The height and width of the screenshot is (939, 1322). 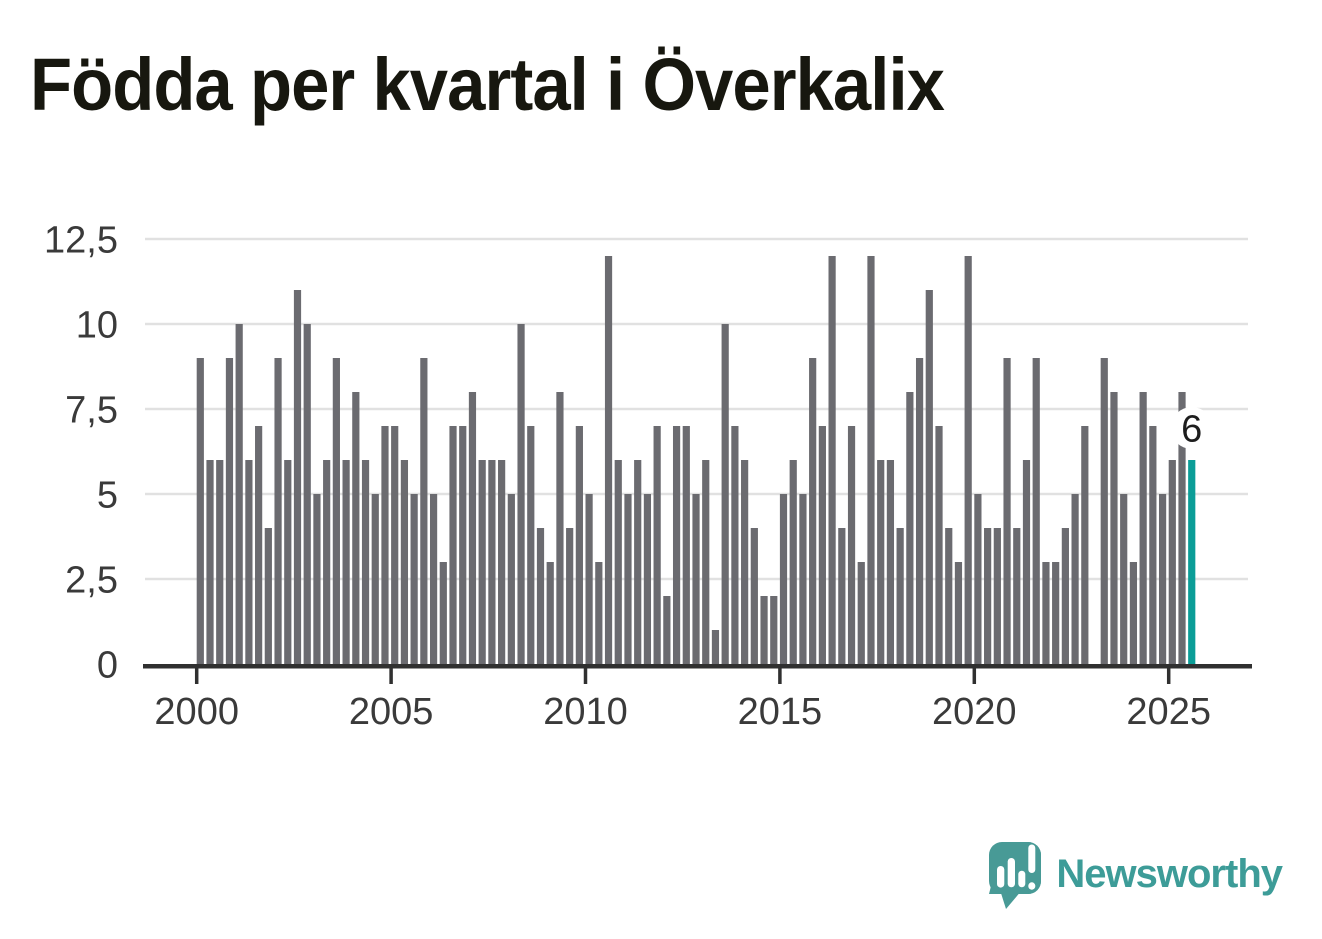 What do you see at coordinates (910, 528) in the screenshot?
I see `bar-2018-q2` at bounding box center [910, 528].